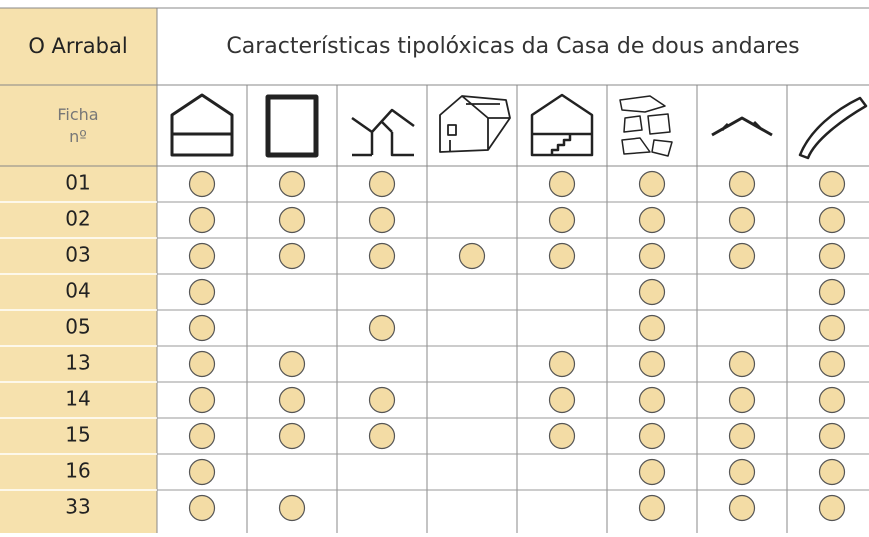  What do you see at coordinates (77, 327) in the screenshot?
I see `row-id: 05` at bounding box center [77, 327].